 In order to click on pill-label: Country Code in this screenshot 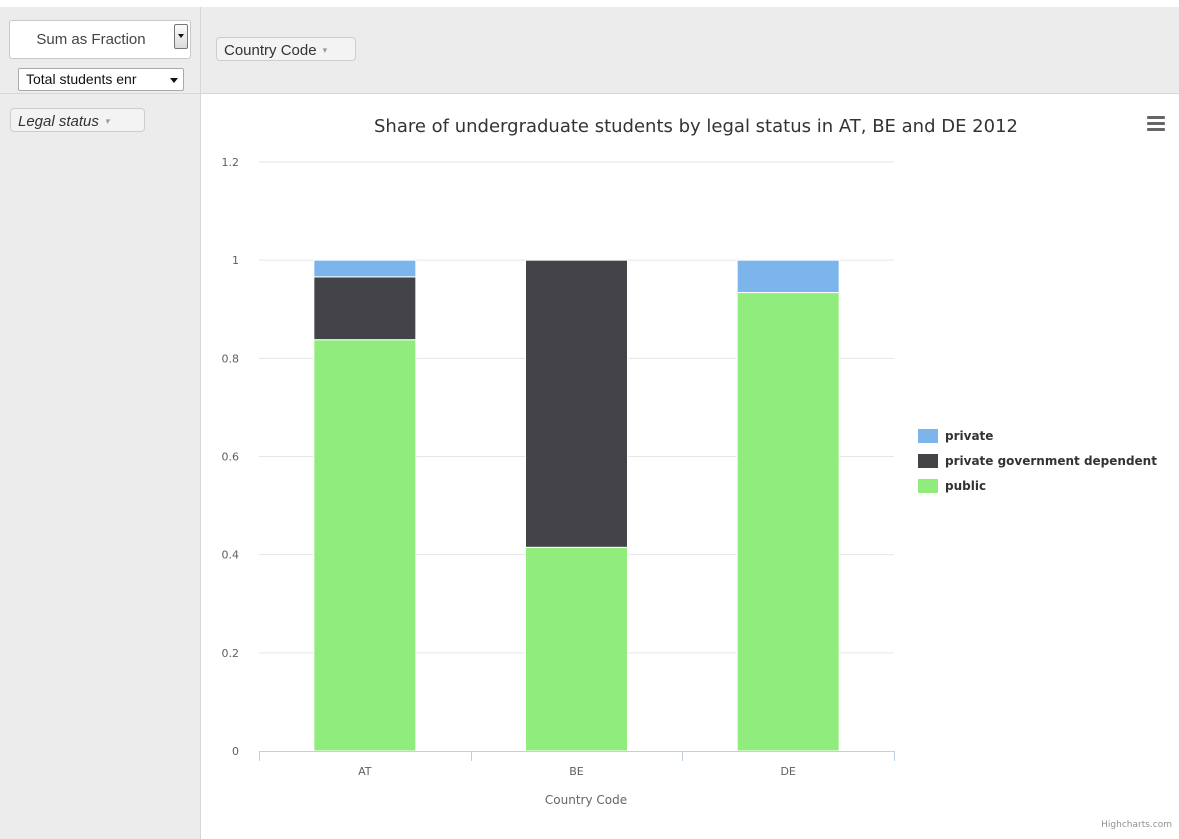, I will do `click(270, 50)`.